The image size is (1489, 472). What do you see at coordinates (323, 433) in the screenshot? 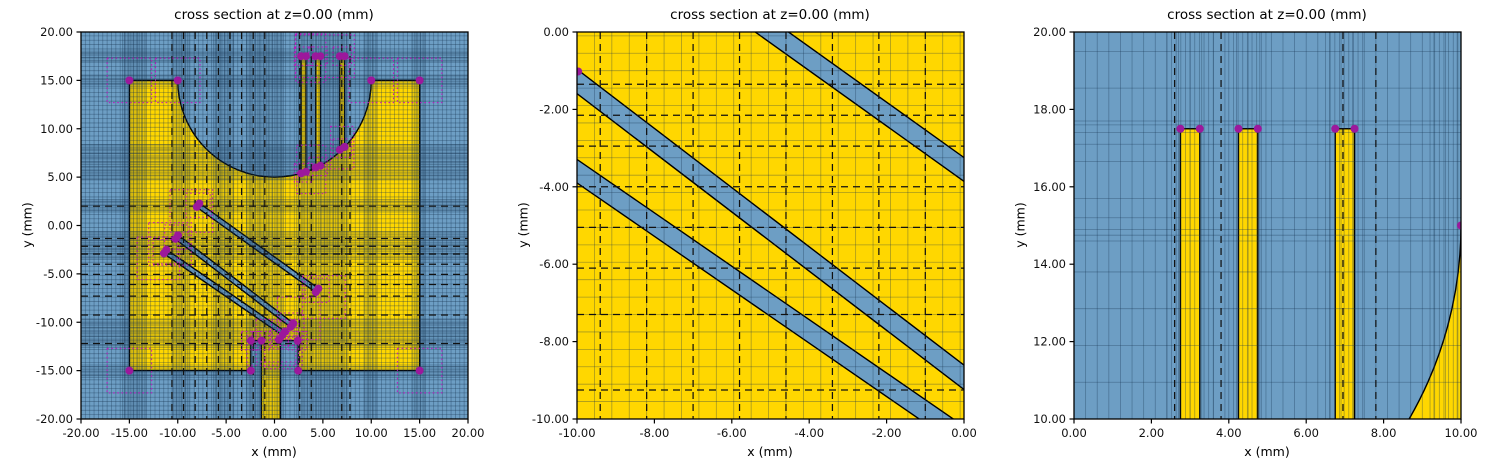
I see `x-tick-label: 5.00` at bounding box center [323, 433].